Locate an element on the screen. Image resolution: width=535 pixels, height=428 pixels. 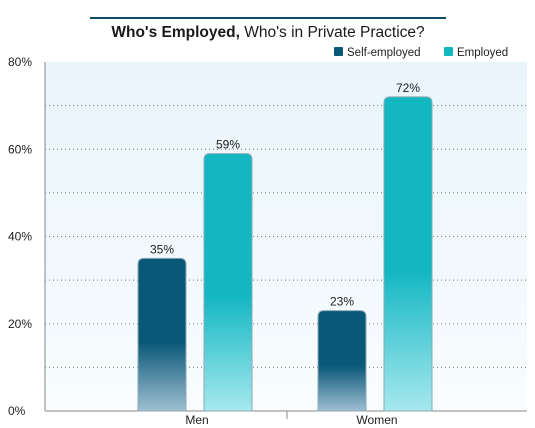
legend-label: Self-employed is located at coordinates (384, 53).